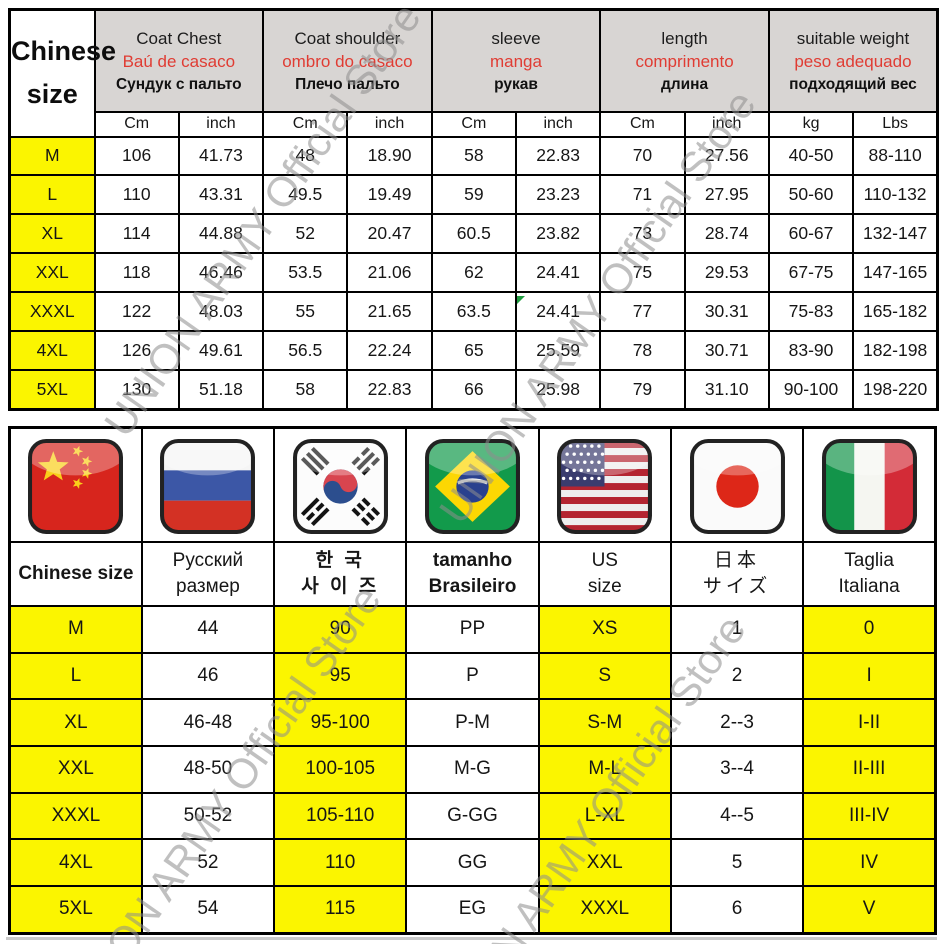 The width and height of the screenshot is (944, 944). I want to click on italy-flag-icon, so click(869, 486).